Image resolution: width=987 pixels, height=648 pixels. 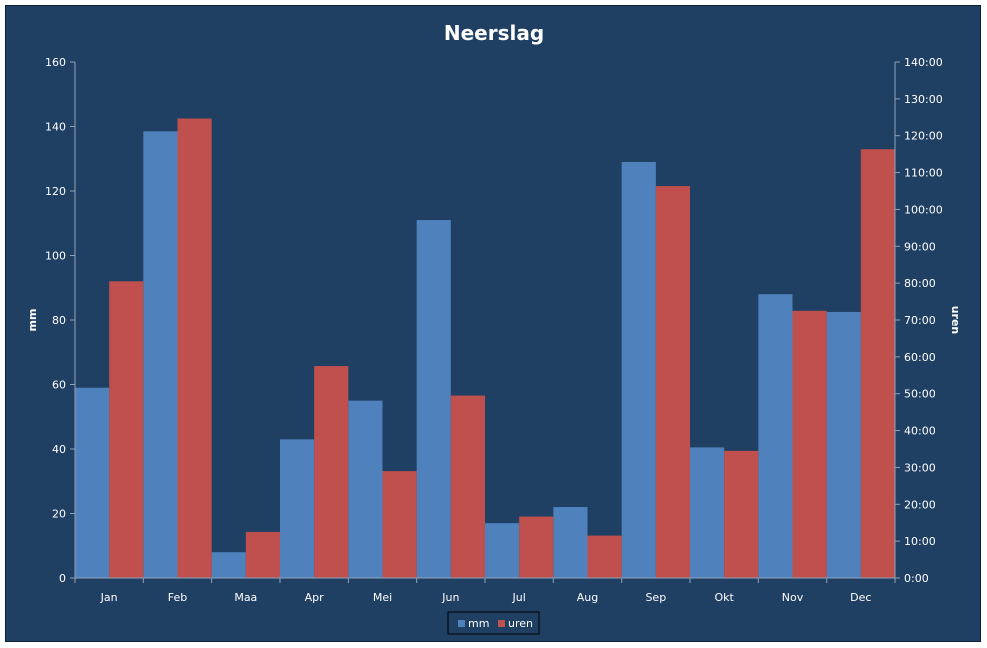 What do you see at coordinates (724, 597) in the screenshot?
I see `x-tick-label: Okt` at bounding box center [724, 597].